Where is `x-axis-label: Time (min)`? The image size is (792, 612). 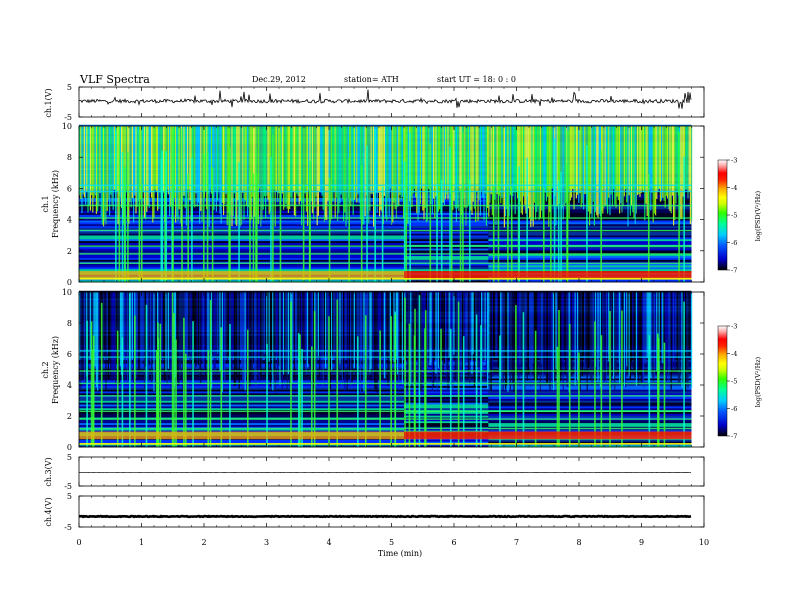 x-axis-label: Time (min) is located at coordinates (400, 553).